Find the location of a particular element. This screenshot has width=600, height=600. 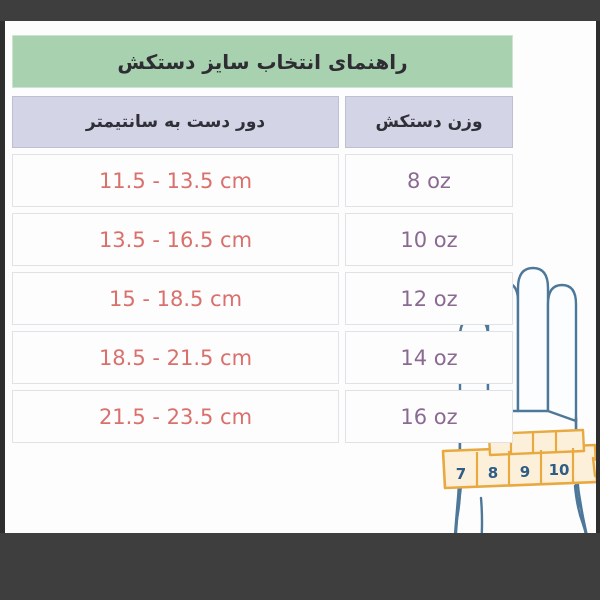

table-row: 14 oz 18.5 - 21.5 cm is located at coordinates (262, 357).